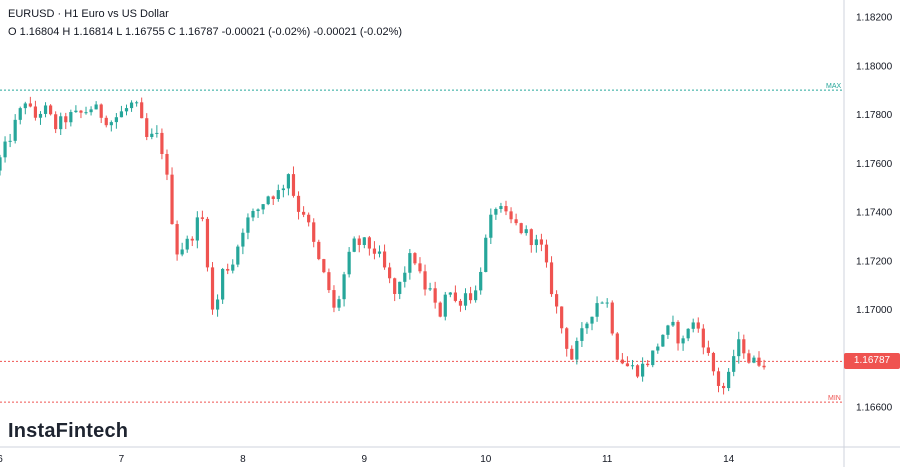  What do you see at coordinates (31, 14) in the screenshot?
I see `symbol-label: EURUSD` at bounding box center [31, 14].